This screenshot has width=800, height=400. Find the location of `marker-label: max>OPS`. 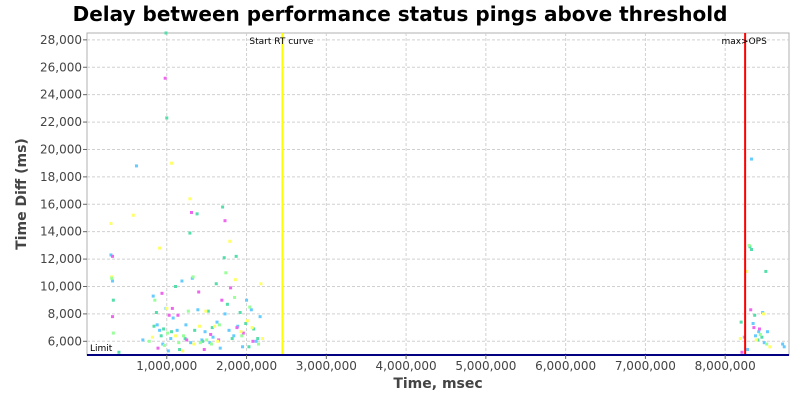

marker-label: max>OPS is located at coordinates (744, 42).